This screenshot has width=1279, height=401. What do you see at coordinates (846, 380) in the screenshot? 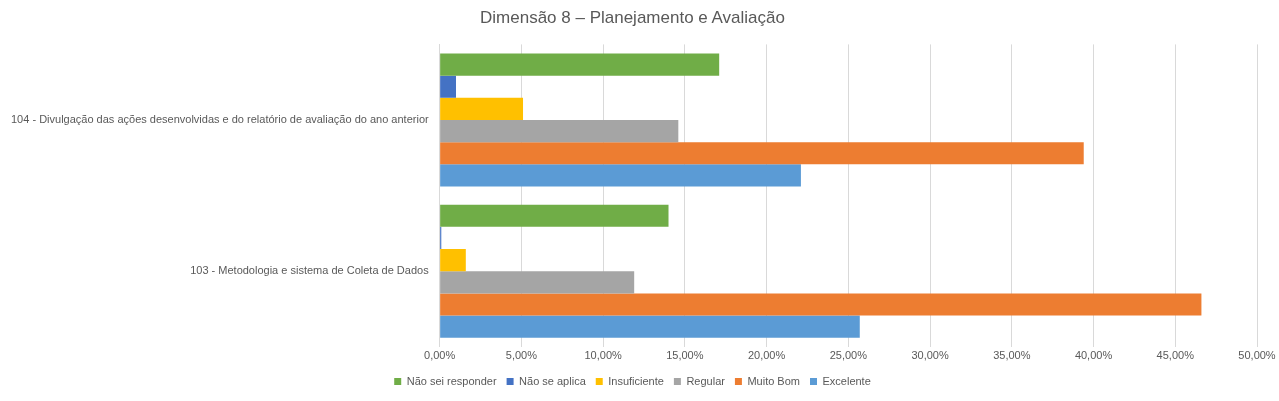
I see `legend-label: Excelente` at bounding box center [846, 380].